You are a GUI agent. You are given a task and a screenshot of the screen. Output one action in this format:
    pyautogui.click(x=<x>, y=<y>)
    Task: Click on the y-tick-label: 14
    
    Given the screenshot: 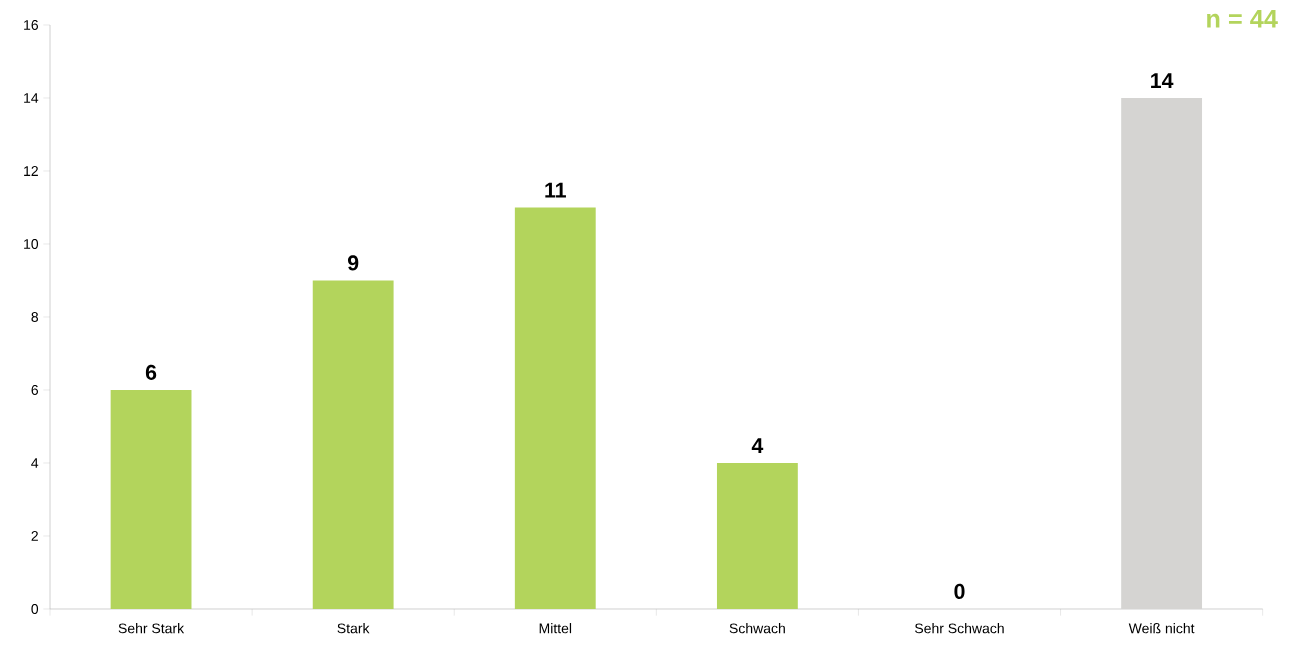 What is the action you would take?
    pyautogui.click(x=31, y=98)
    